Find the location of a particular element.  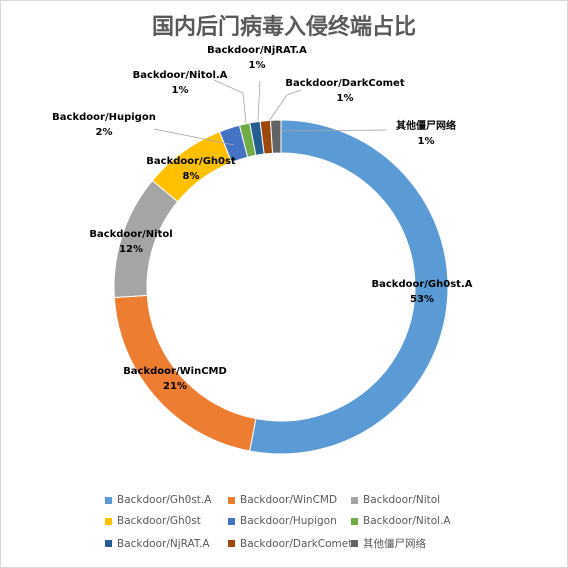

legend-item-backdoor-gh0st-a: Backdoor/Gh0st.A is located at coordinates (166, 500).